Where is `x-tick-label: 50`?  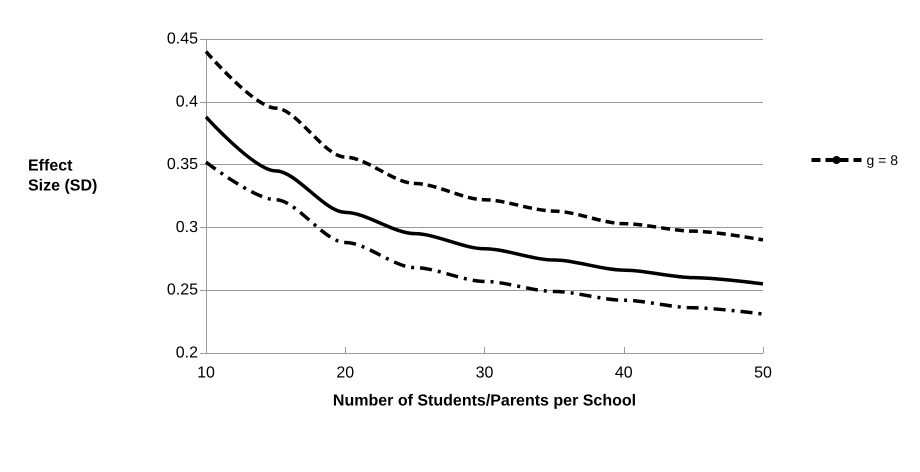
x-tick-label: 50 is located at coordinates (763, 373).